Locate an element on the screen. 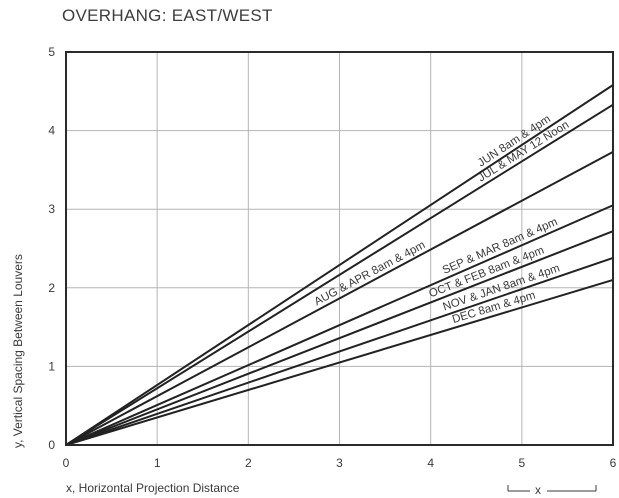  x-tick-label-1: 1 is located at coordinates (157, 463).